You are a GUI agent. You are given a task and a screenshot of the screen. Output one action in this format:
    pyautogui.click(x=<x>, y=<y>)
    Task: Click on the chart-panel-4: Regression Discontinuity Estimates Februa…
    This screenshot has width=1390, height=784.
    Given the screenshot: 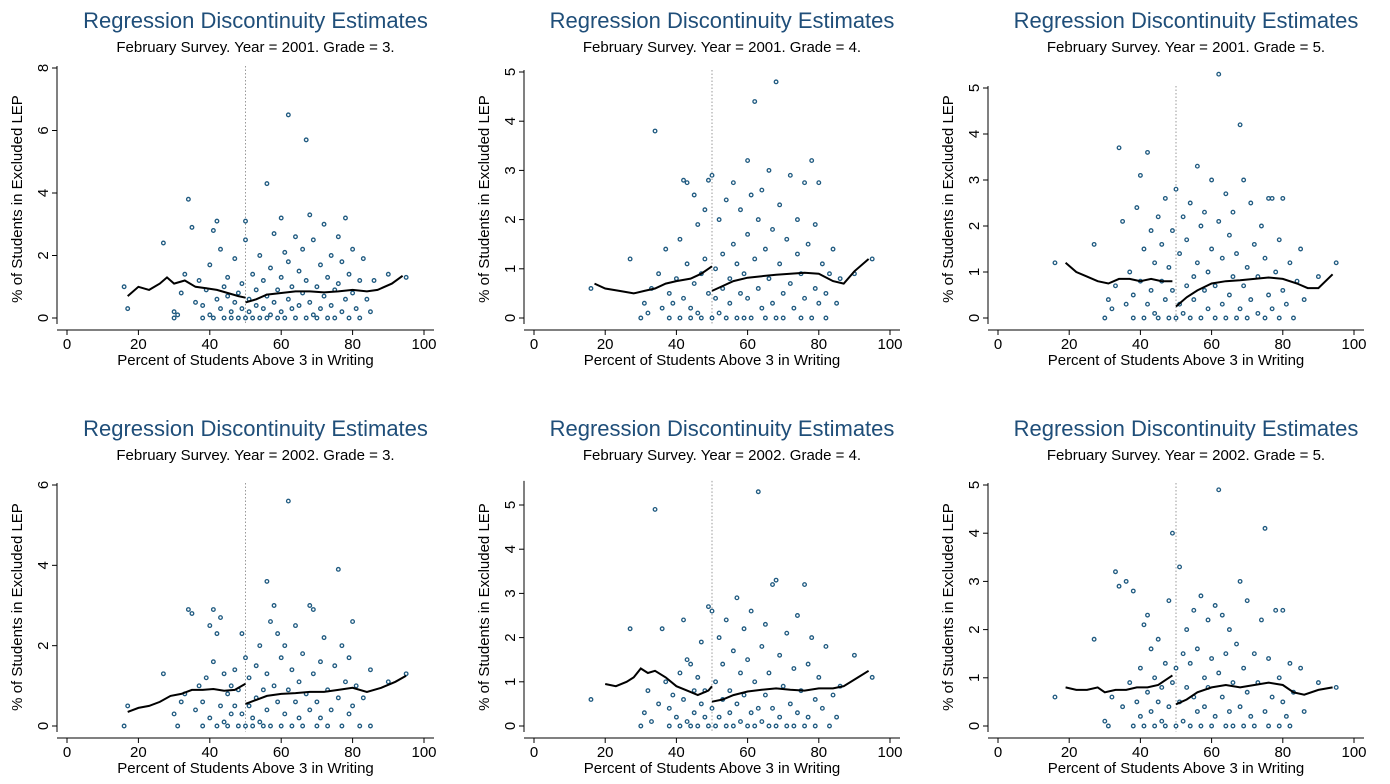 What is the action you would take?
    pyautogui.click(x=223, y=596)
    